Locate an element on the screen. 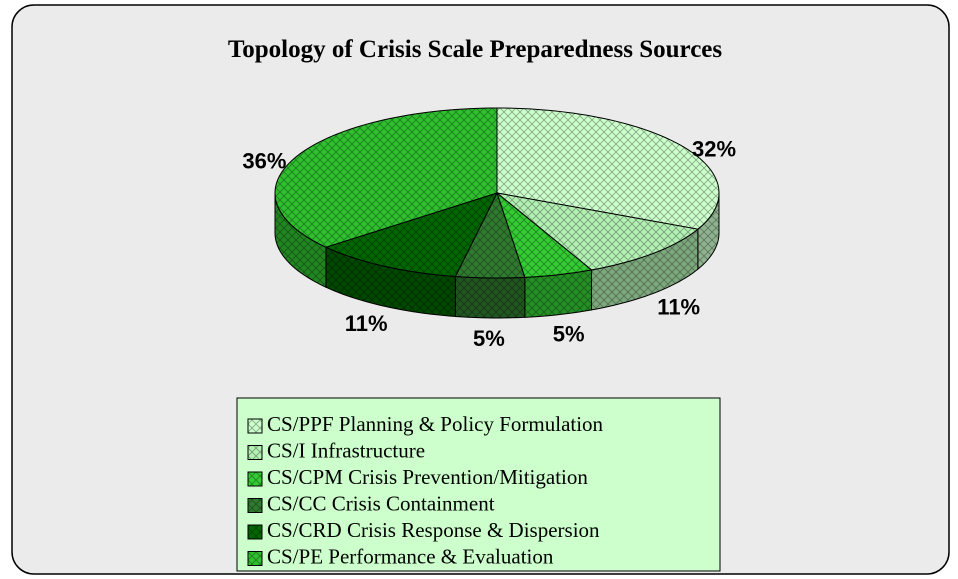  legend-label: CS/CC Crisis Containment is located at coordinates (381, 503).